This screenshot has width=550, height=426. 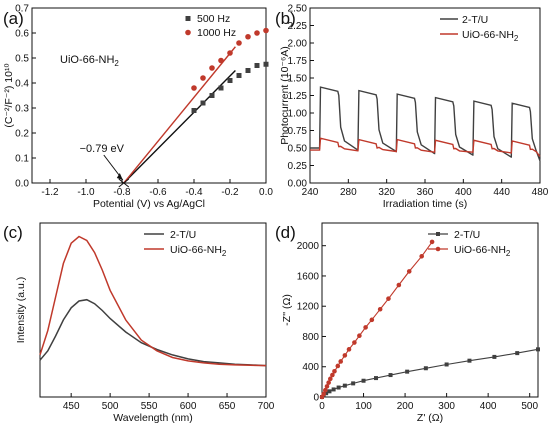 What do you see at coordinates (149, 406) in the screenshot?
I see `x-tick-label: 550` at bounding box center [149, 406].